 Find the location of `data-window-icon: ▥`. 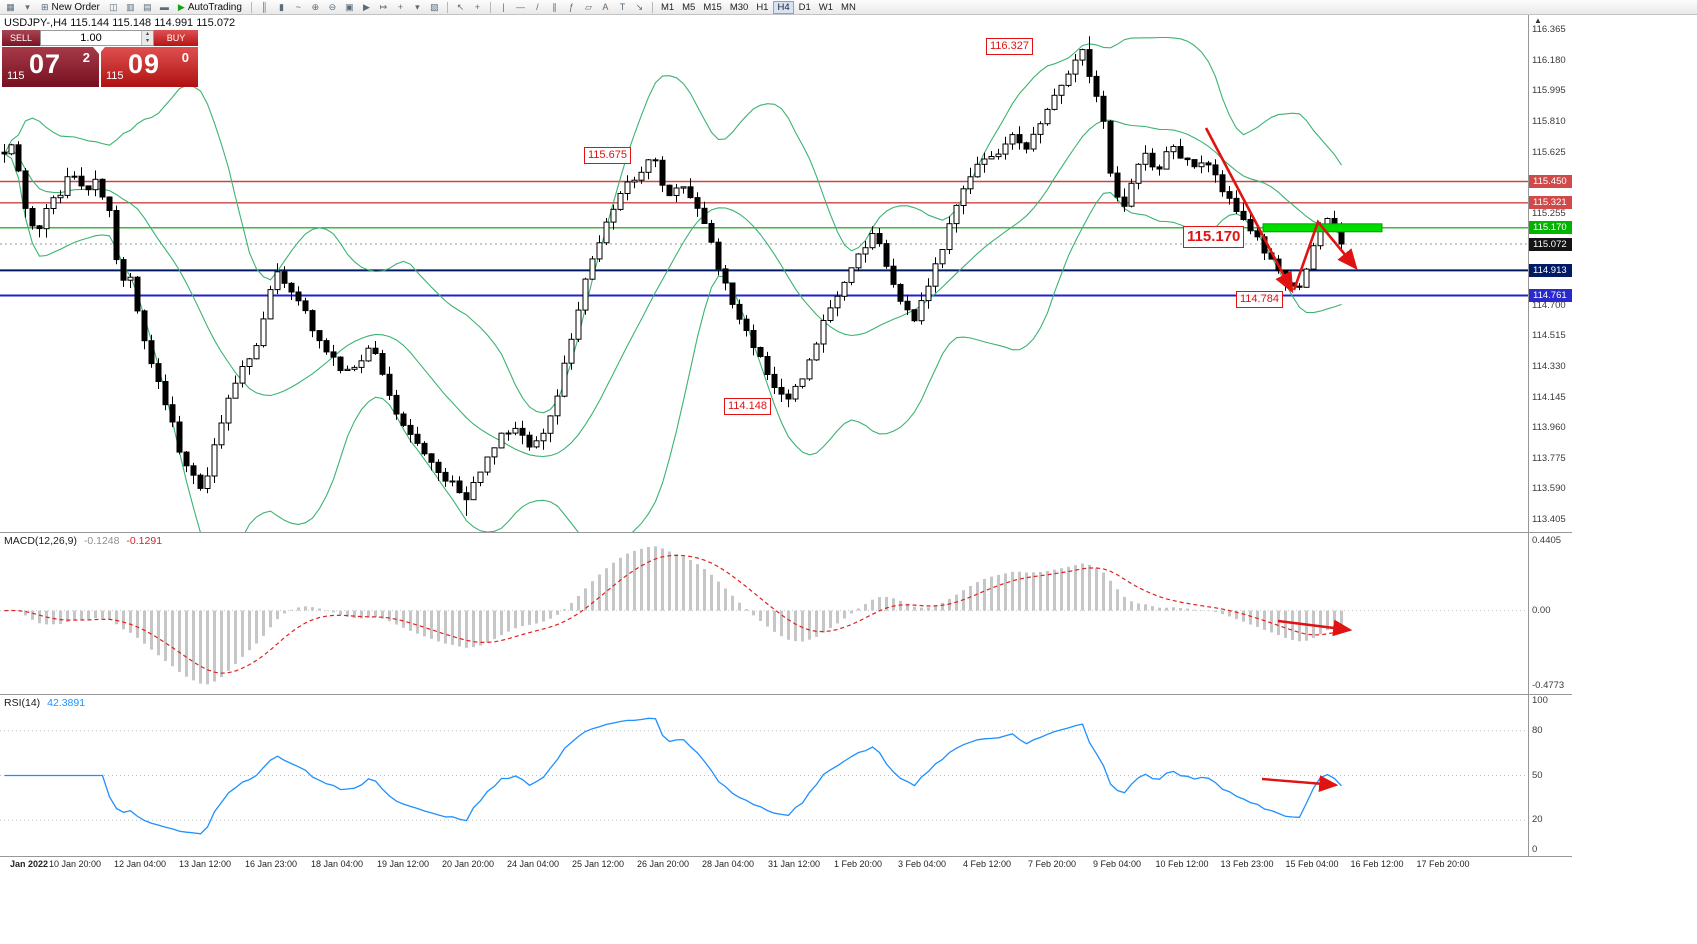

data-window-icon: ▥ is located at coordinates (130, 6).